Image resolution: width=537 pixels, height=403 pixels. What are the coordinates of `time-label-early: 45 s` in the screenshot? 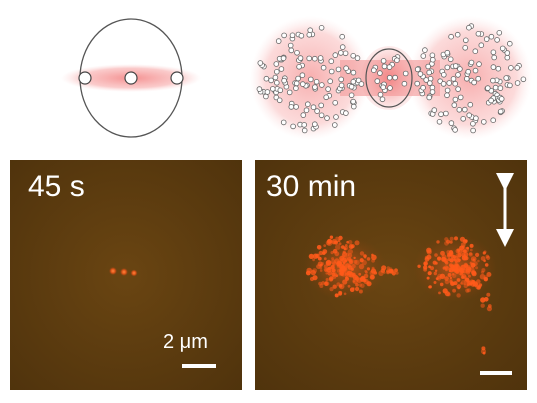 It's located at (56, 186).